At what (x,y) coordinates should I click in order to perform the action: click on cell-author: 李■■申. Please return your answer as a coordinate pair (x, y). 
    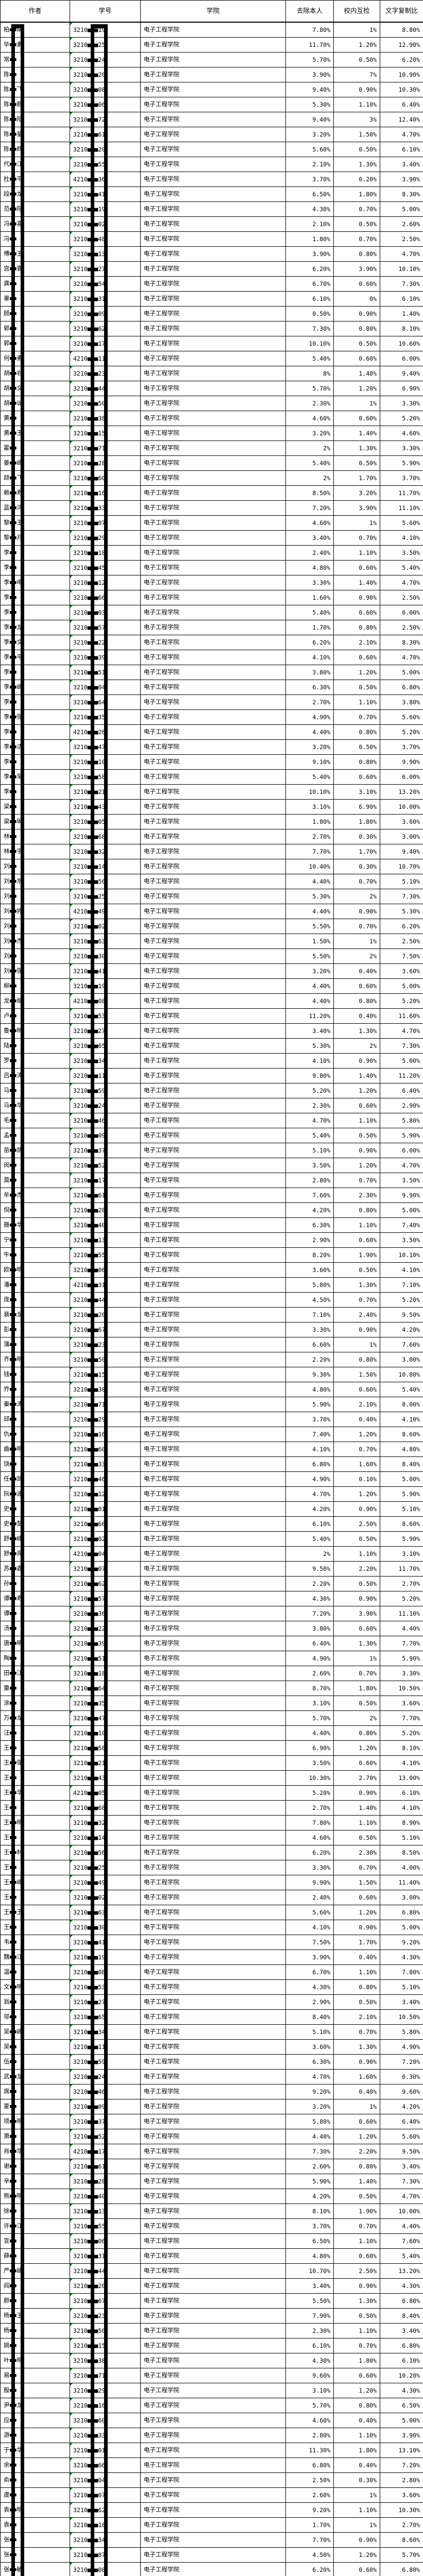
    Looking at the image, I should click on (35, 582).